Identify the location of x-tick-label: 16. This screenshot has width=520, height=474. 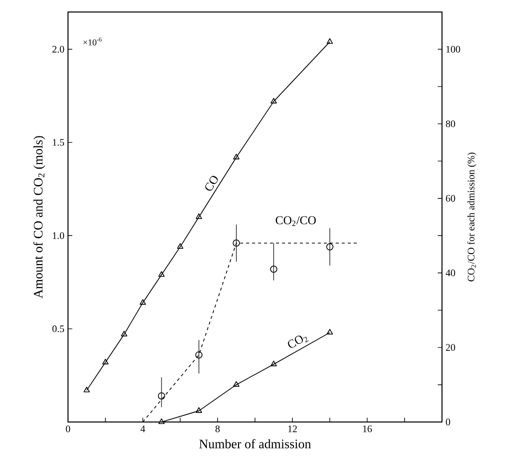
(367, 429).